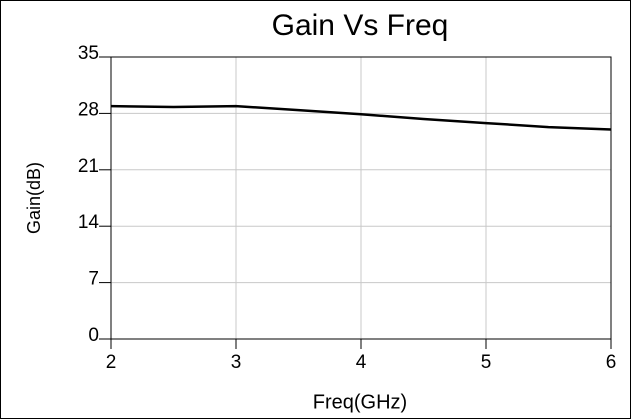  What do you see at coordinates (88, 53) in the screenshot?
I see `y-tick-label: 35` at bounding box center [88, 53].